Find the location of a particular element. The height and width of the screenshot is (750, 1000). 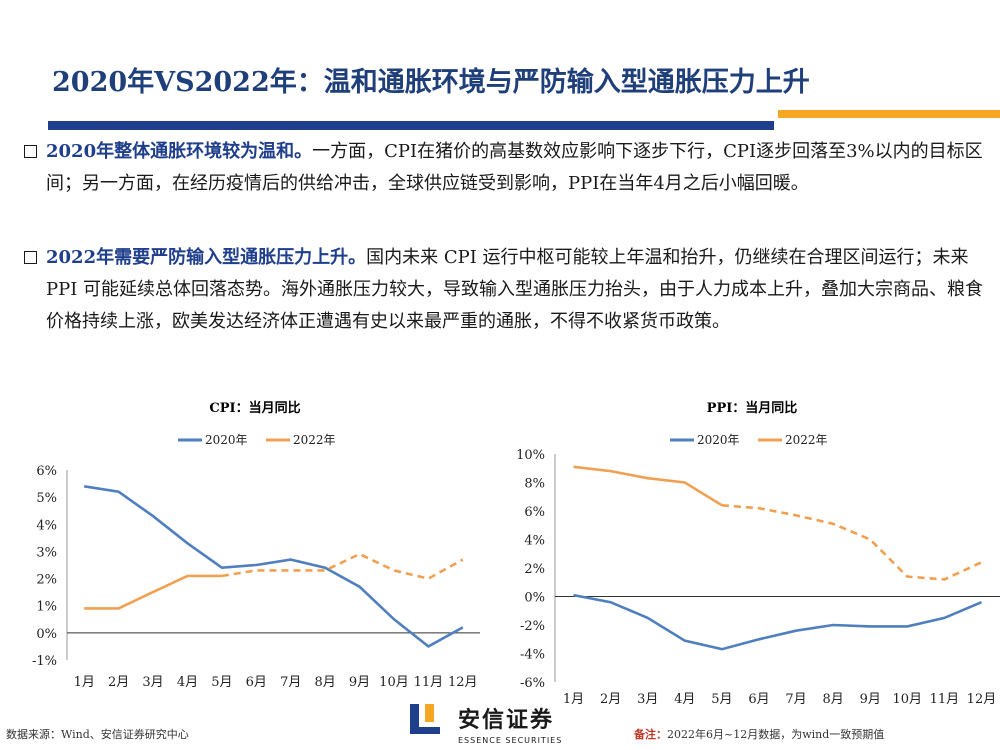

logo-text-cn: 安信证券 is located at coordinates (506, 720).